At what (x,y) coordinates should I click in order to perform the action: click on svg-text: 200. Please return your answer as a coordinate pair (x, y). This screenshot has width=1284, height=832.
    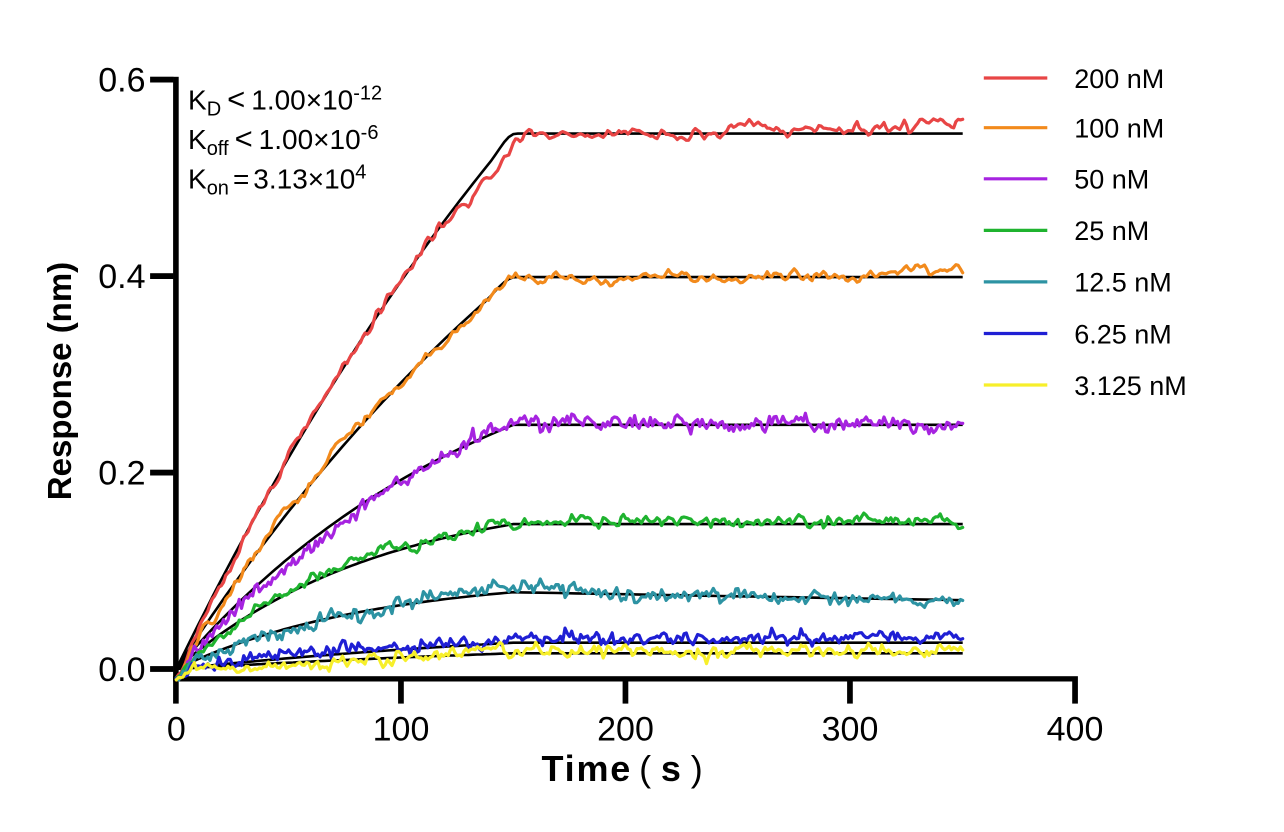
    Looking at the image, I should click on (625, 730).